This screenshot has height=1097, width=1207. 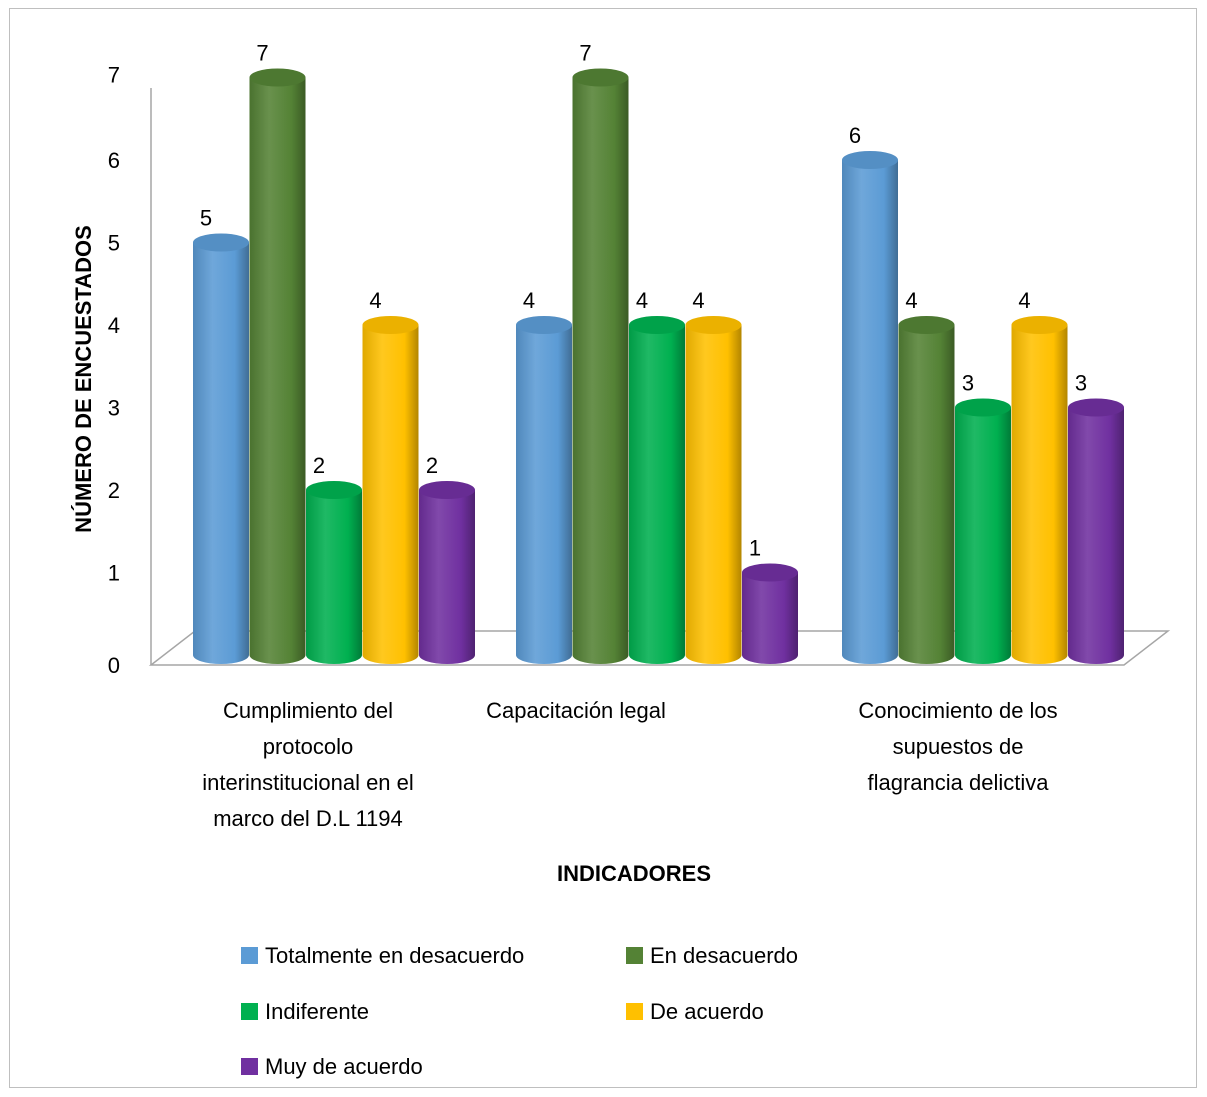 I want to click on legend-label: Muy de acuerdo, so click(x=344, y=1066).